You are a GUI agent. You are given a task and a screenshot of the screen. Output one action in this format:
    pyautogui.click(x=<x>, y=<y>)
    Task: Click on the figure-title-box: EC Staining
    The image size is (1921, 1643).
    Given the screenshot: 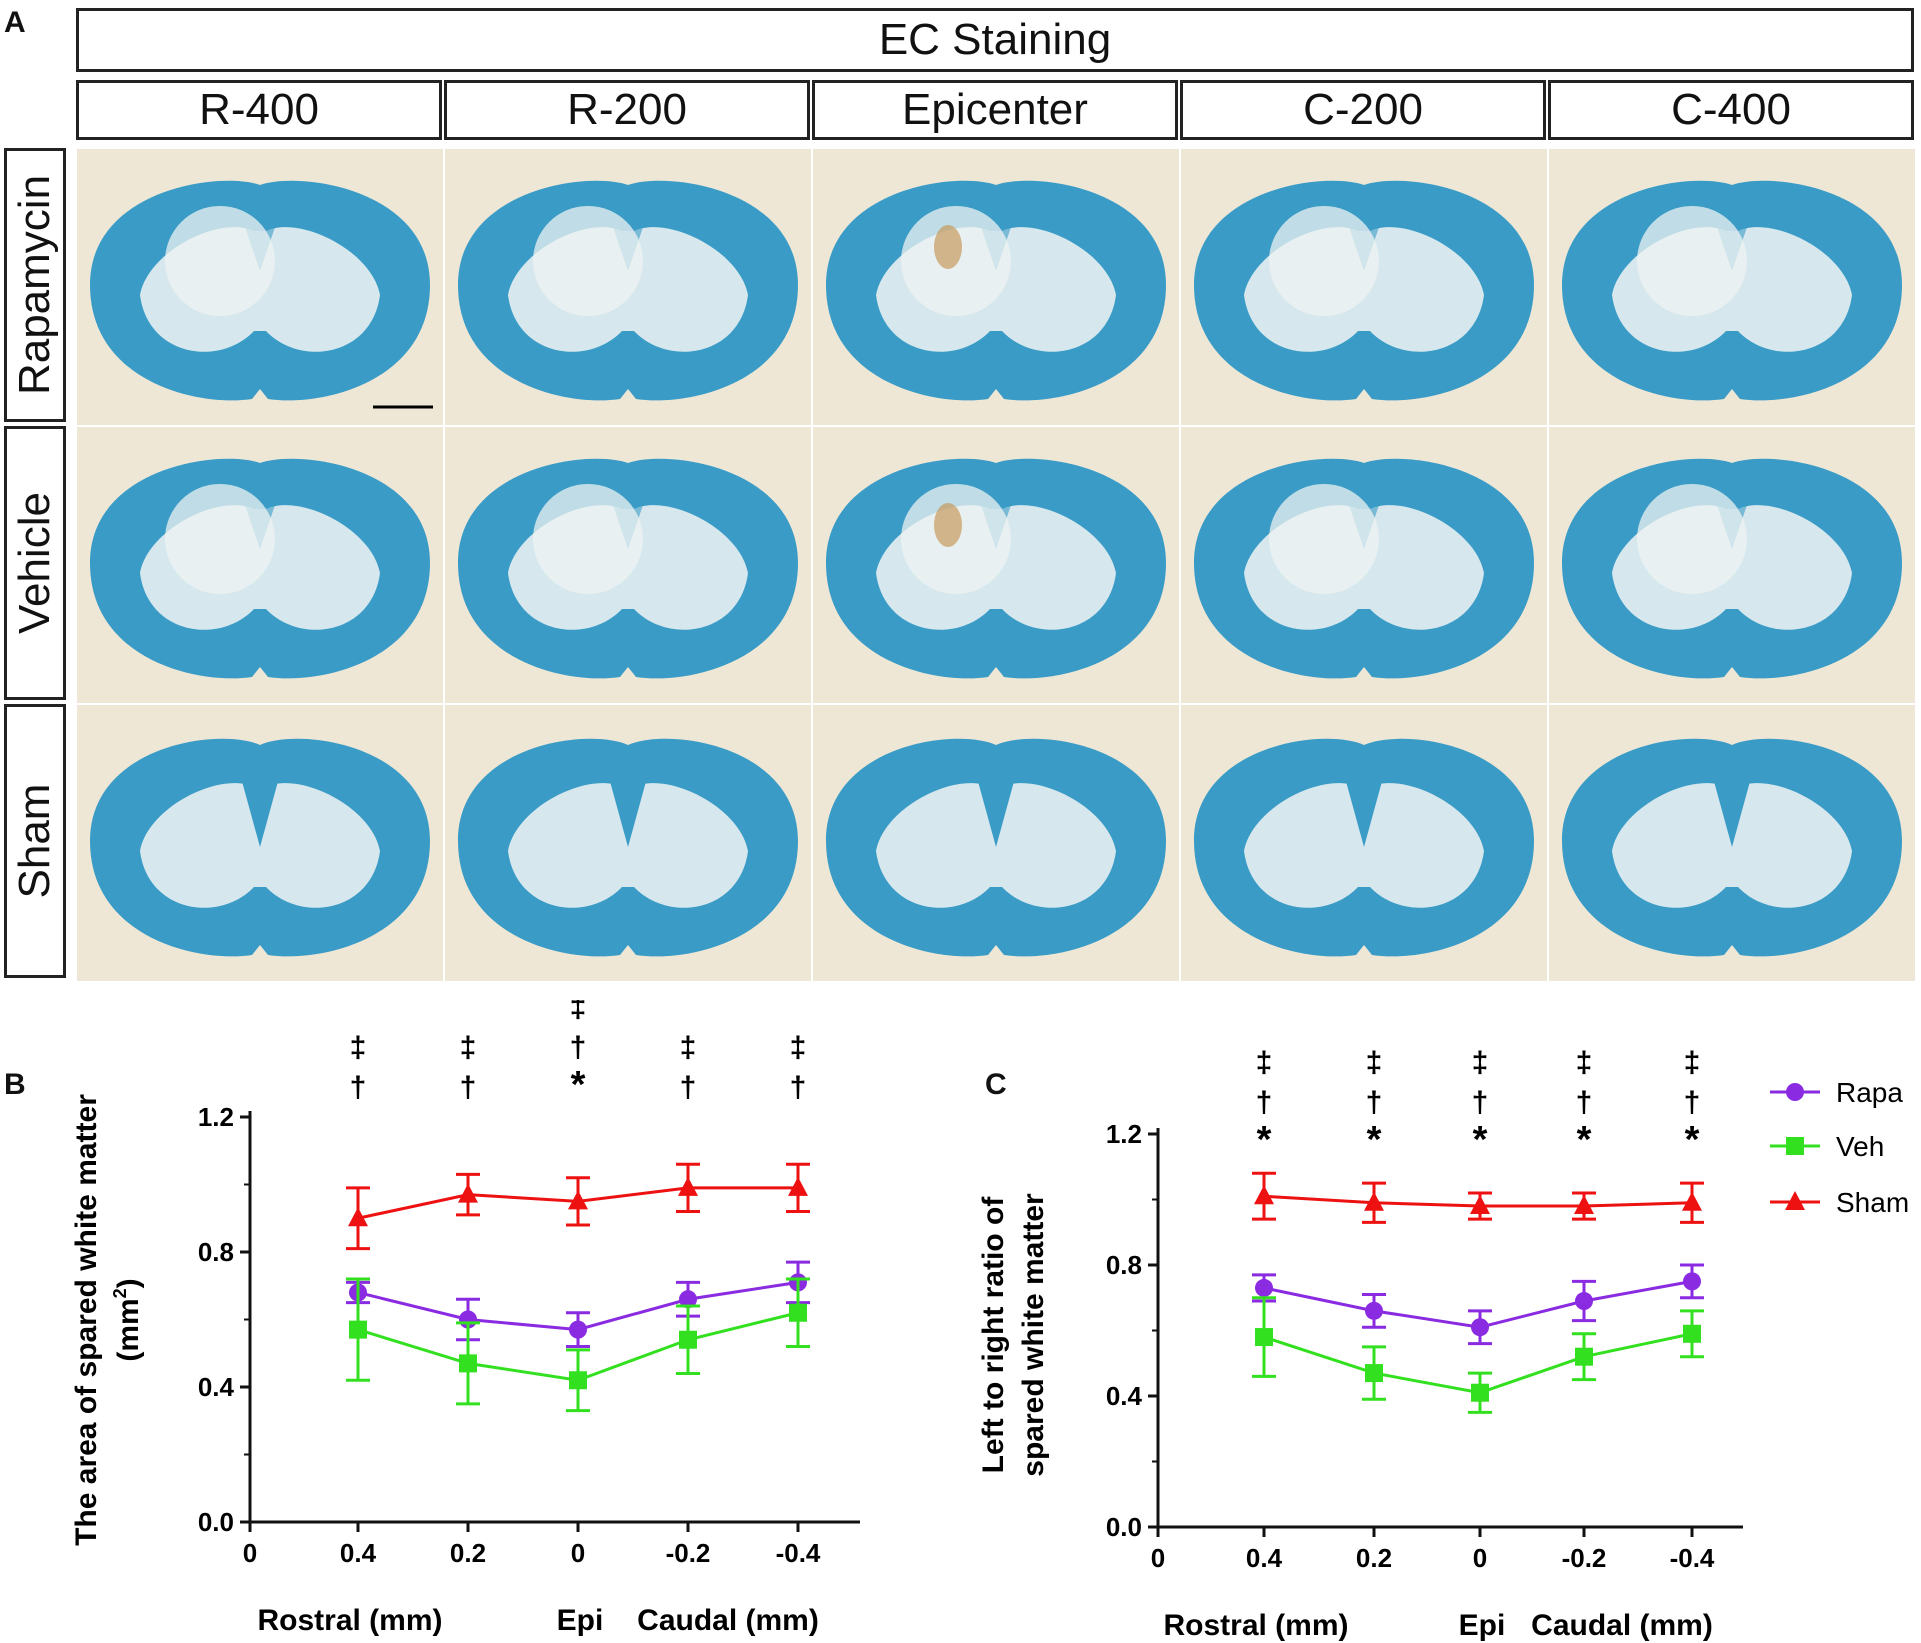 What is the action you would take?
    pyautogui.click(x=995, y=40)
    